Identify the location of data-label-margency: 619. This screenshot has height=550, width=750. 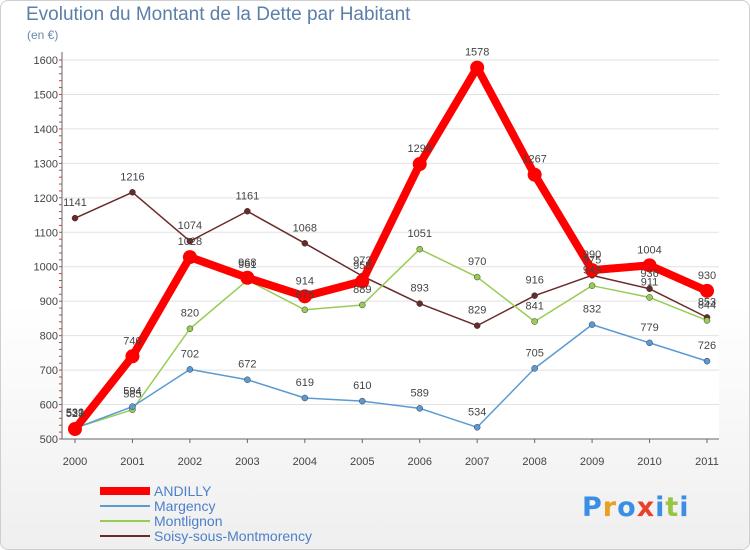
(305, 383).